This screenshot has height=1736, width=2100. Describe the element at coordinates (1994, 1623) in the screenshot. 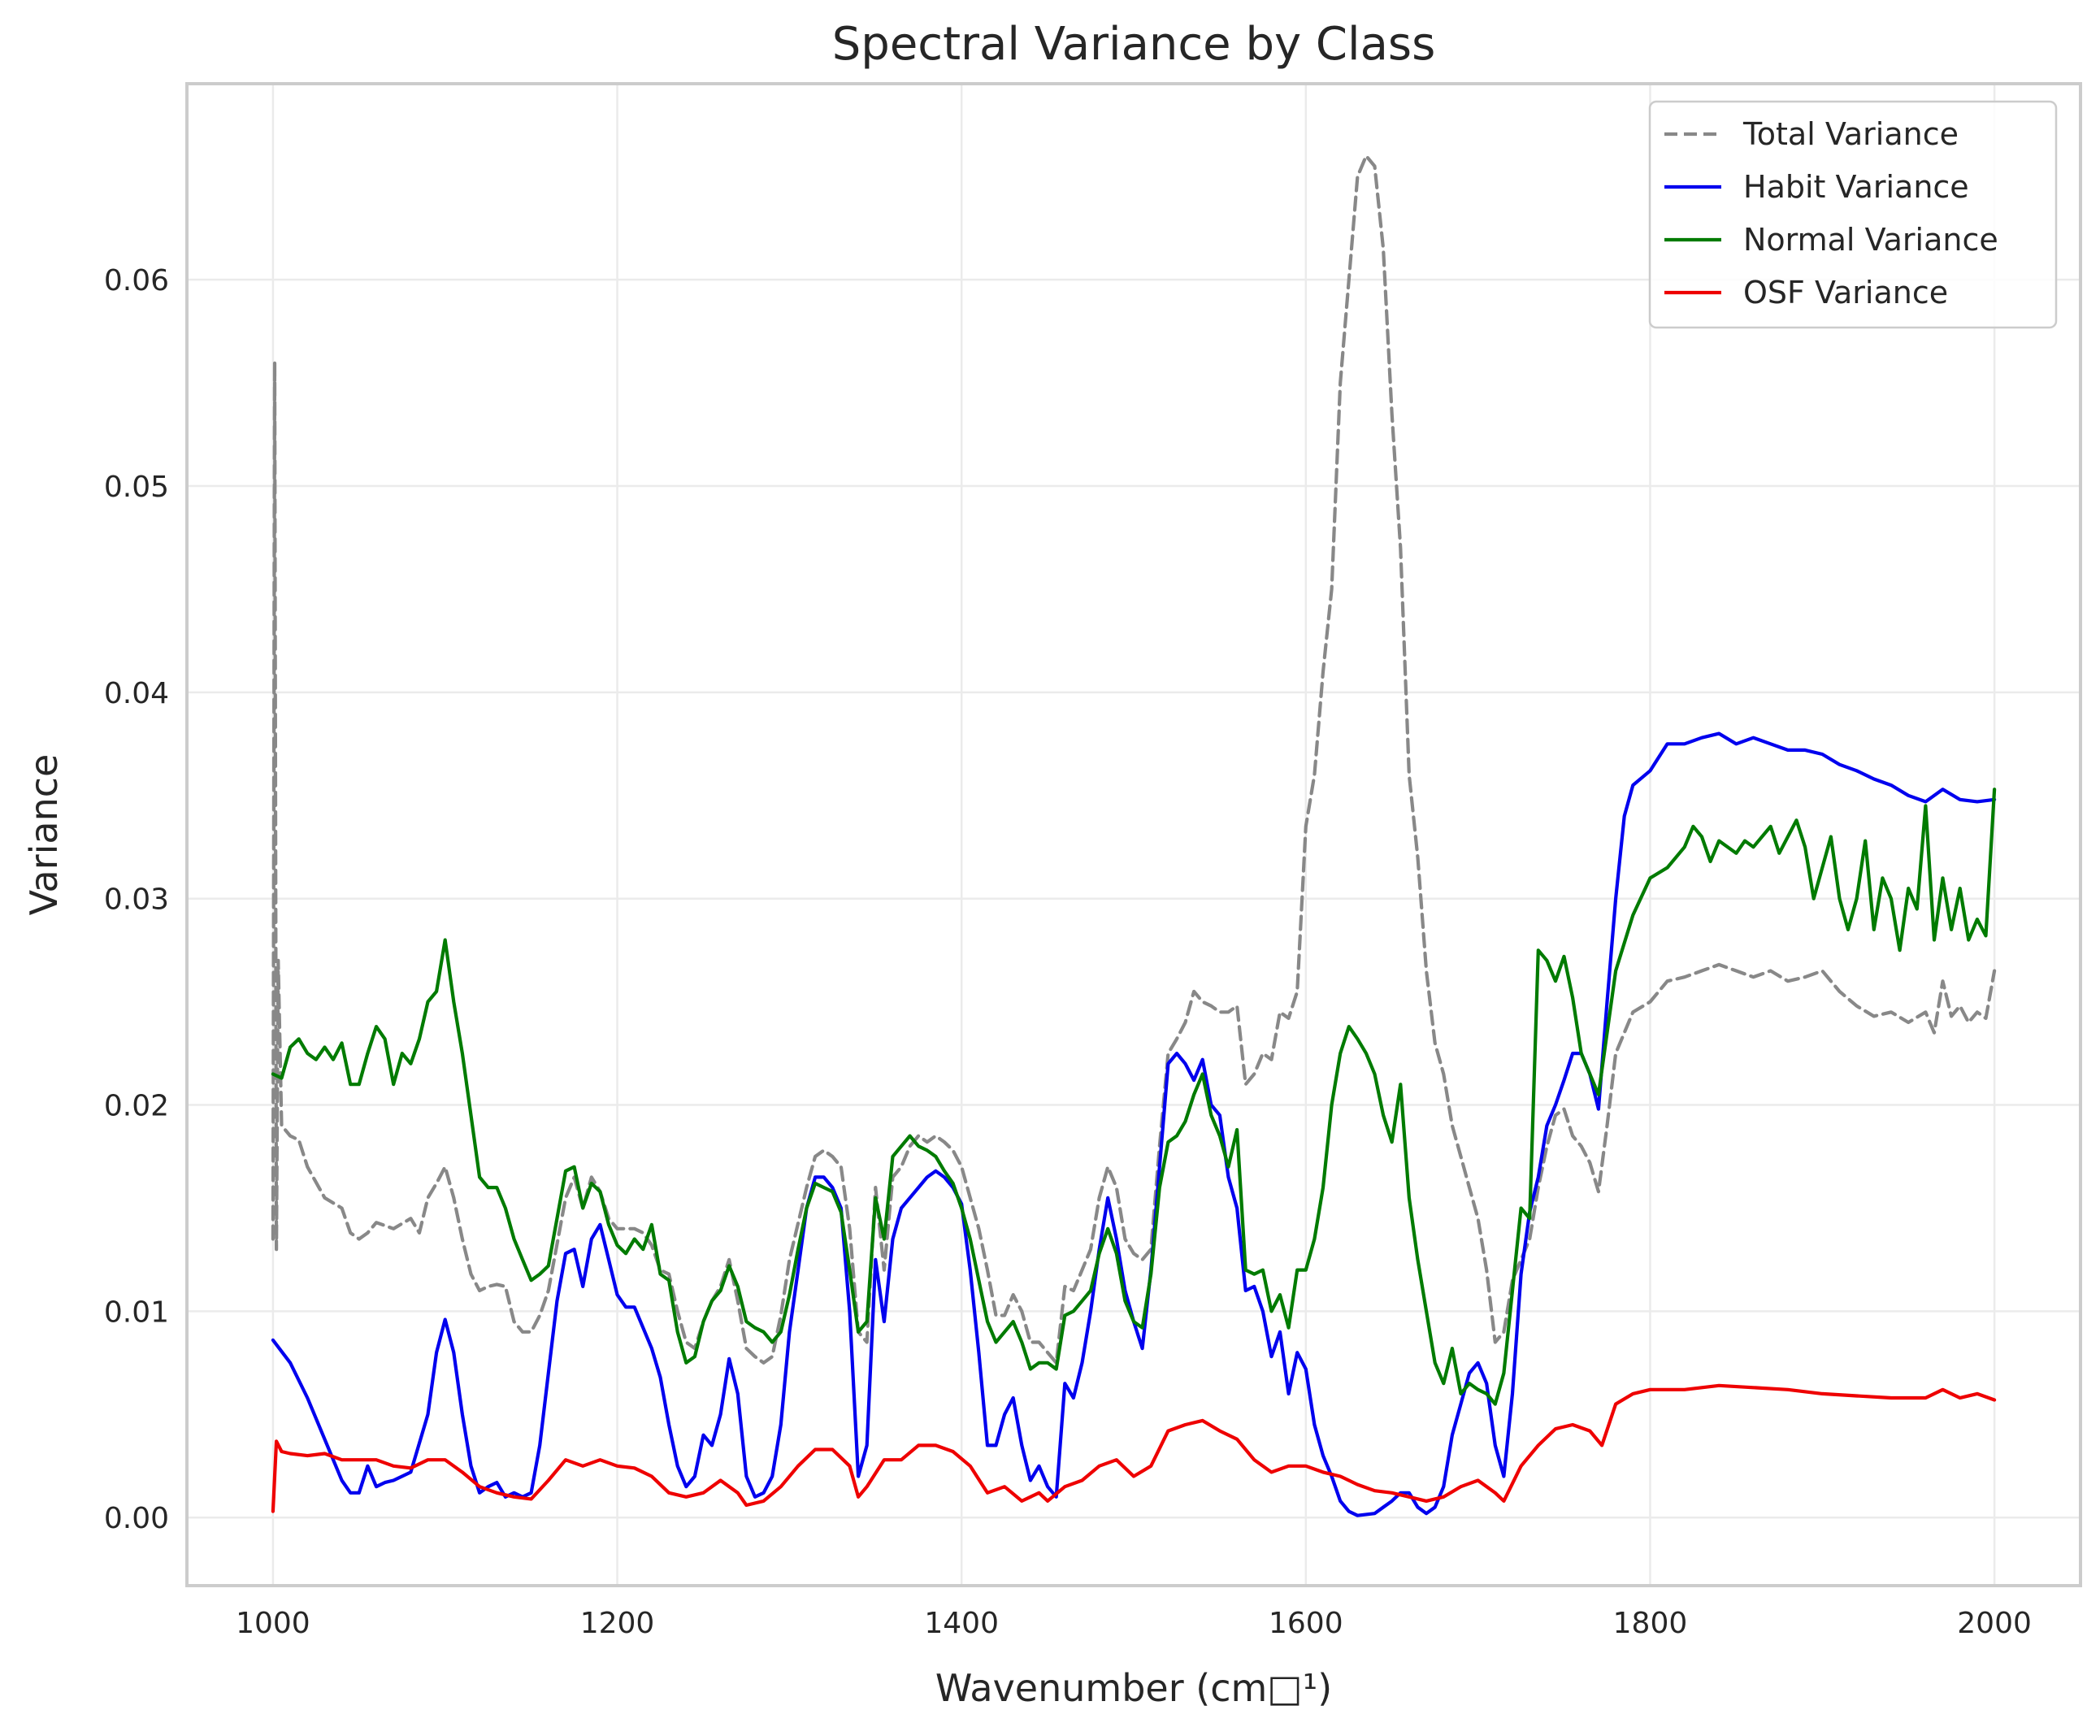

I see `x-tick-label: 2000` at that location.